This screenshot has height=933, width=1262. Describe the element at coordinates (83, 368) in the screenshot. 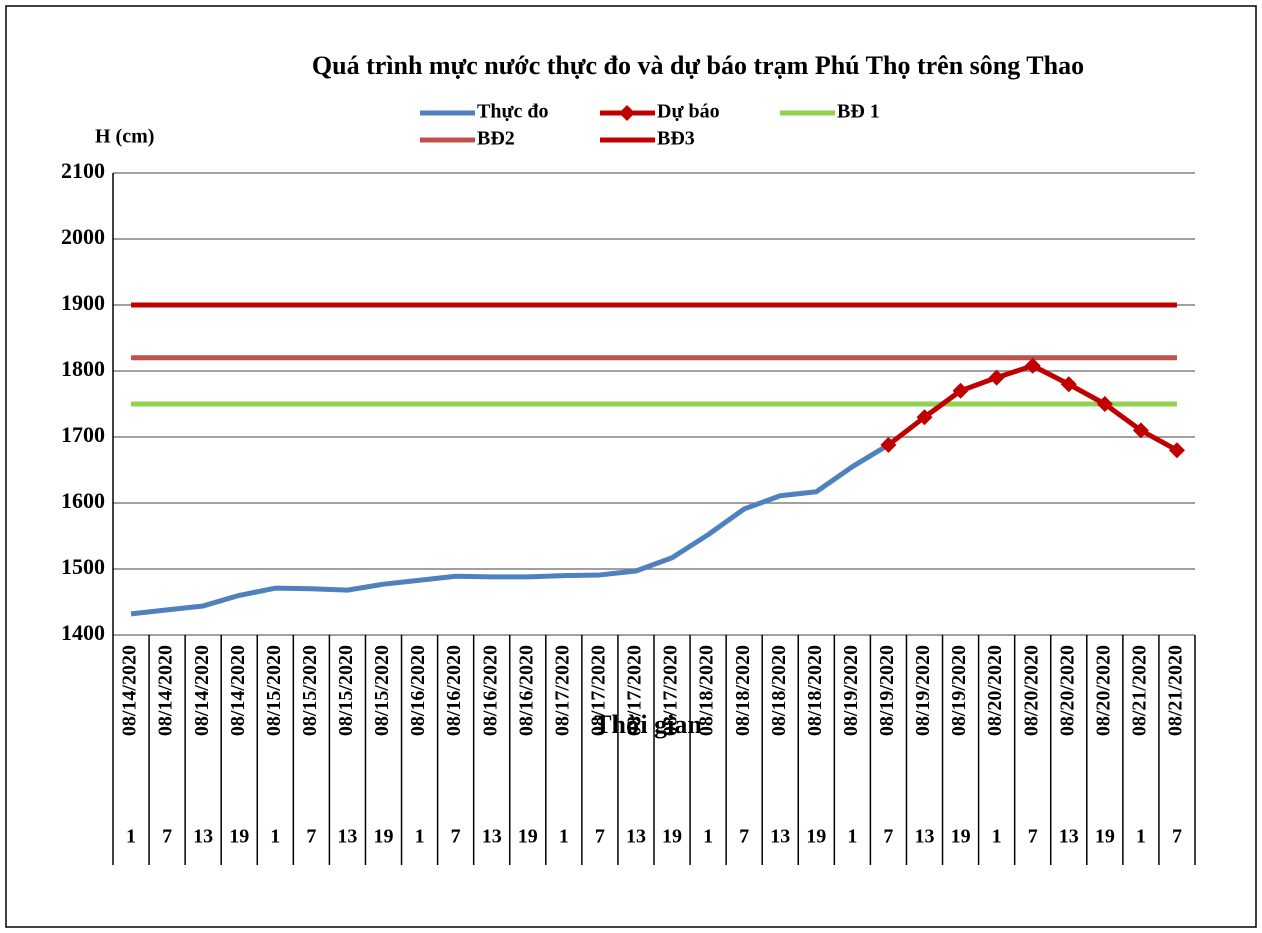

I see `y-tick-label: 1800` at that location.